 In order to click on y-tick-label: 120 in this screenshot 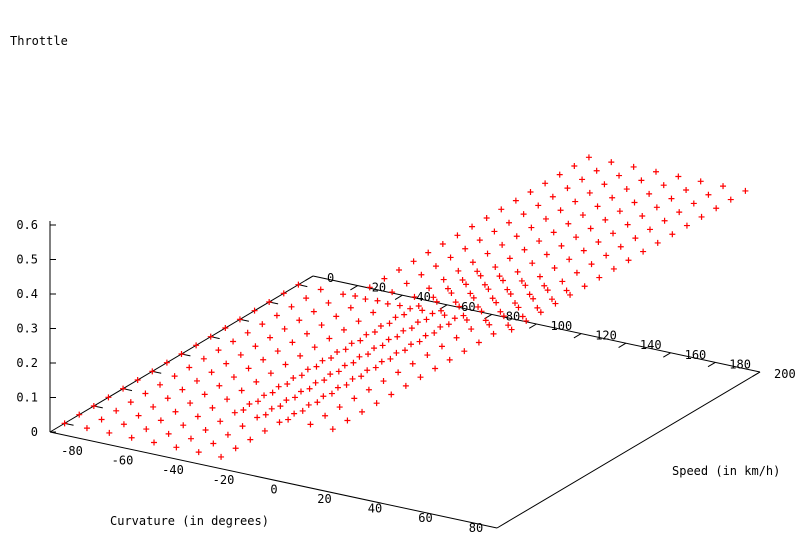, I will do `click(606, 336)`.